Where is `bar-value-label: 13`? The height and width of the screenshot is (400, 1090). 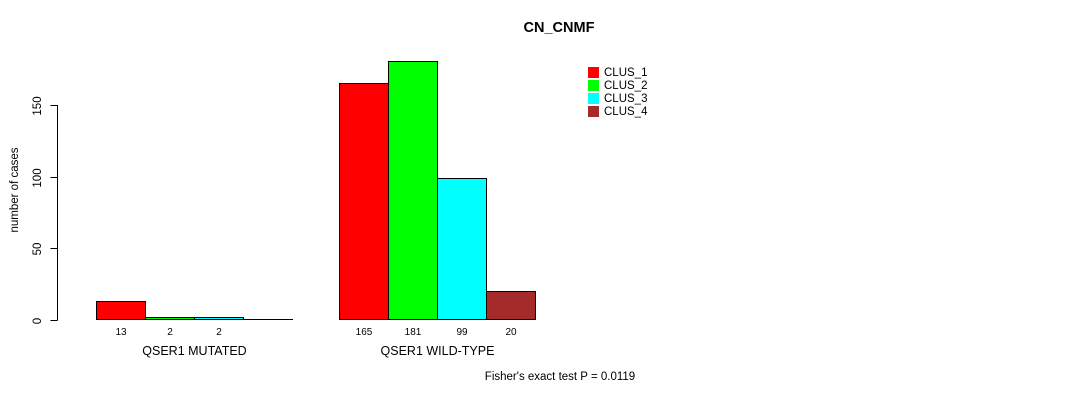 bar-value-label: 13 is located at coordinates (121, 332).